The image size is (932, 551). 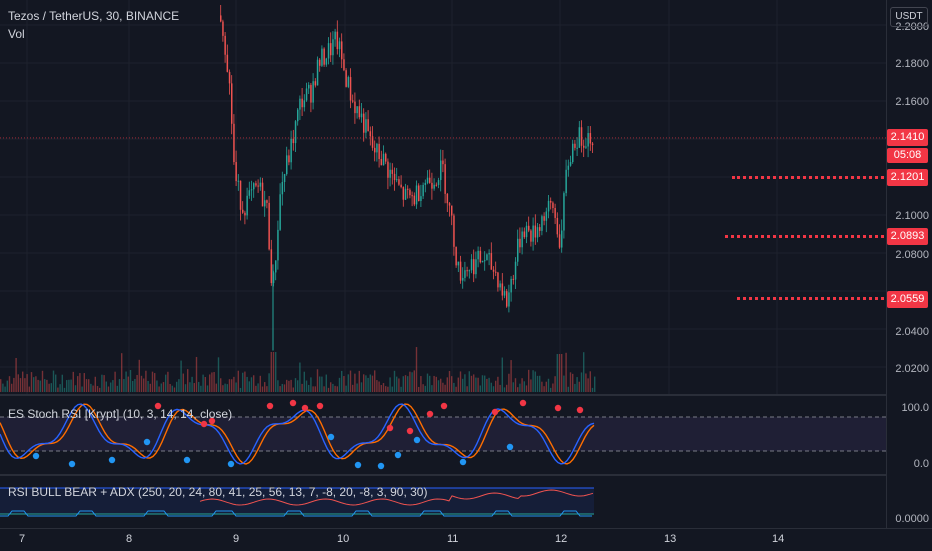 I want to click on rsi-tick-0: 0.0000, so click(x=912, y=519).